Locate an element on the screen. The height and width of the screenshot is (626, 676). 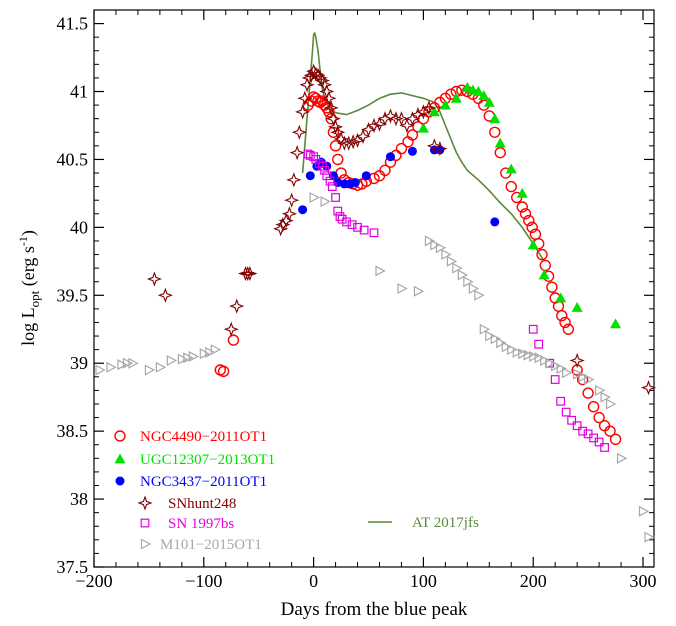
legend-item: NGC4490−2011OT1 is located at coordinates (190, 437).